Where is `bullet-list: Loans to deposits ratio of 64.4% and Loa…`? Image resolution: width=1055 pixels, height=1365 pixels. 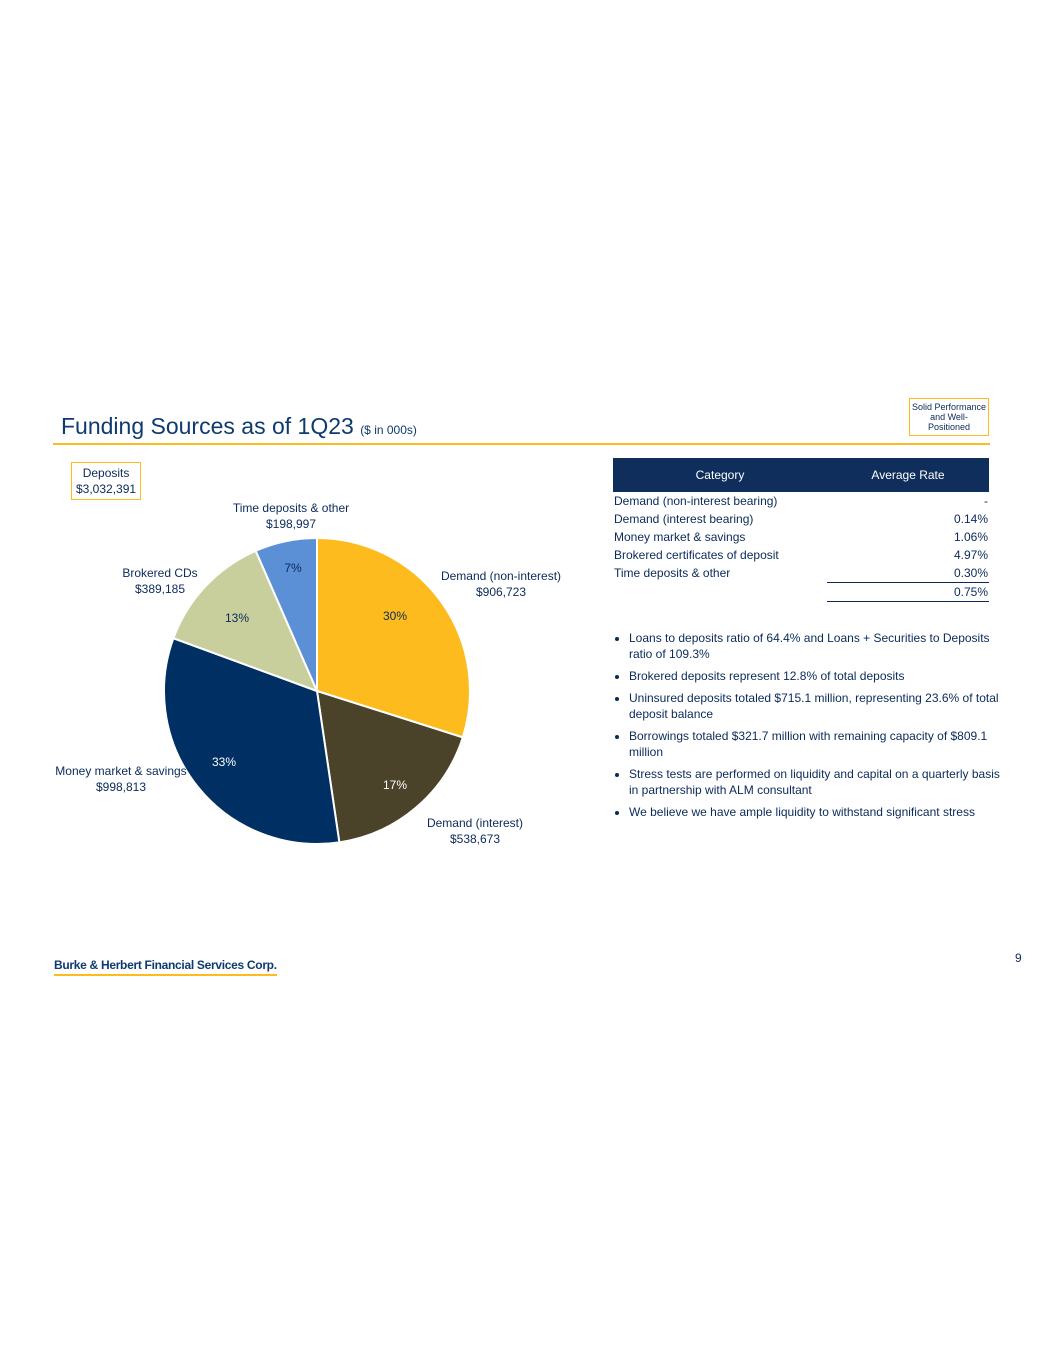 bullet-list: Loans to deposits ratio of 64.4% and Loa… is located at coordinates (807, 728).